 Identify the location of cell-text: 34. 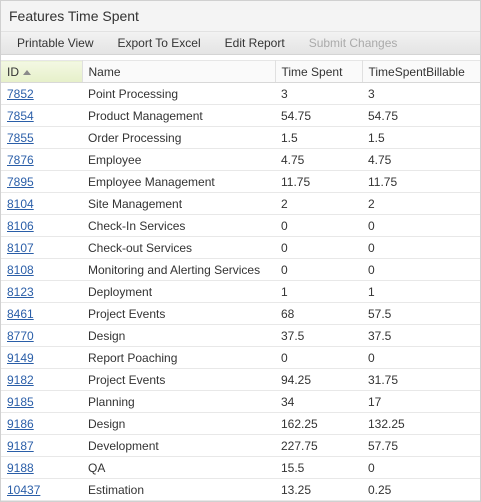
(288, 401).